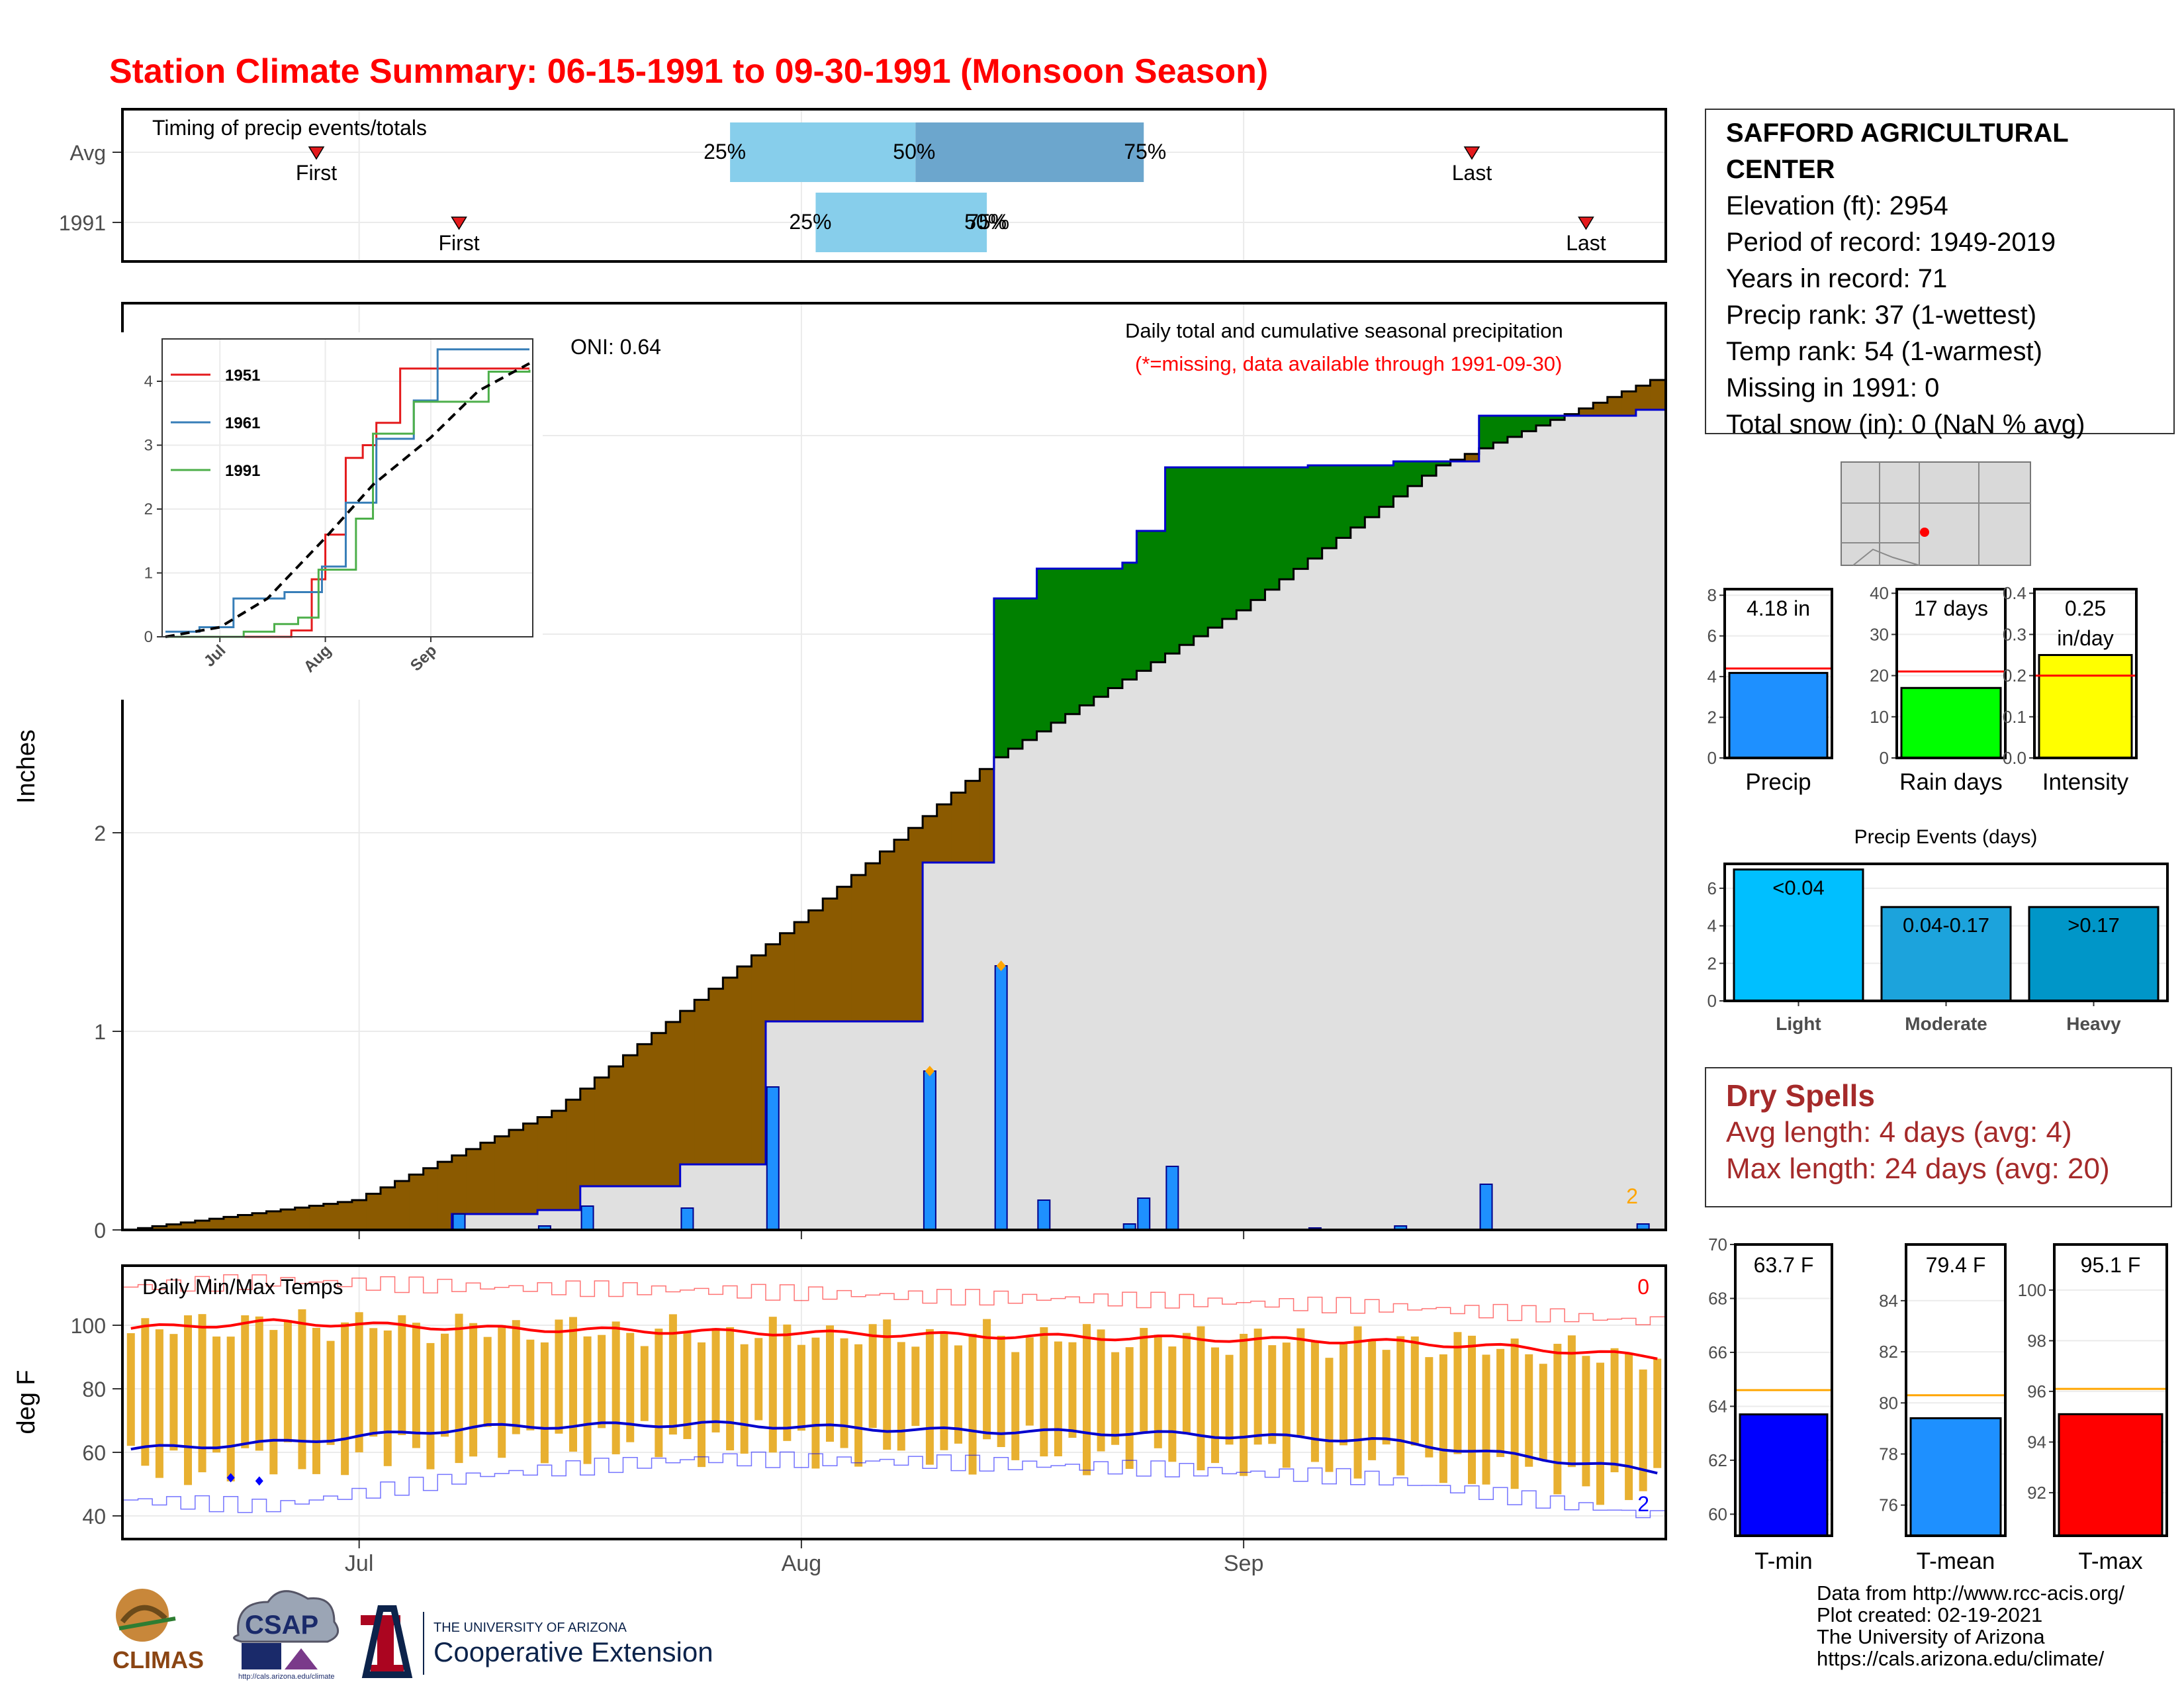 The width and height of the screenshot is (2184, 1688). I want to click on precip-corner-count: 2, so click(1632, 1196).